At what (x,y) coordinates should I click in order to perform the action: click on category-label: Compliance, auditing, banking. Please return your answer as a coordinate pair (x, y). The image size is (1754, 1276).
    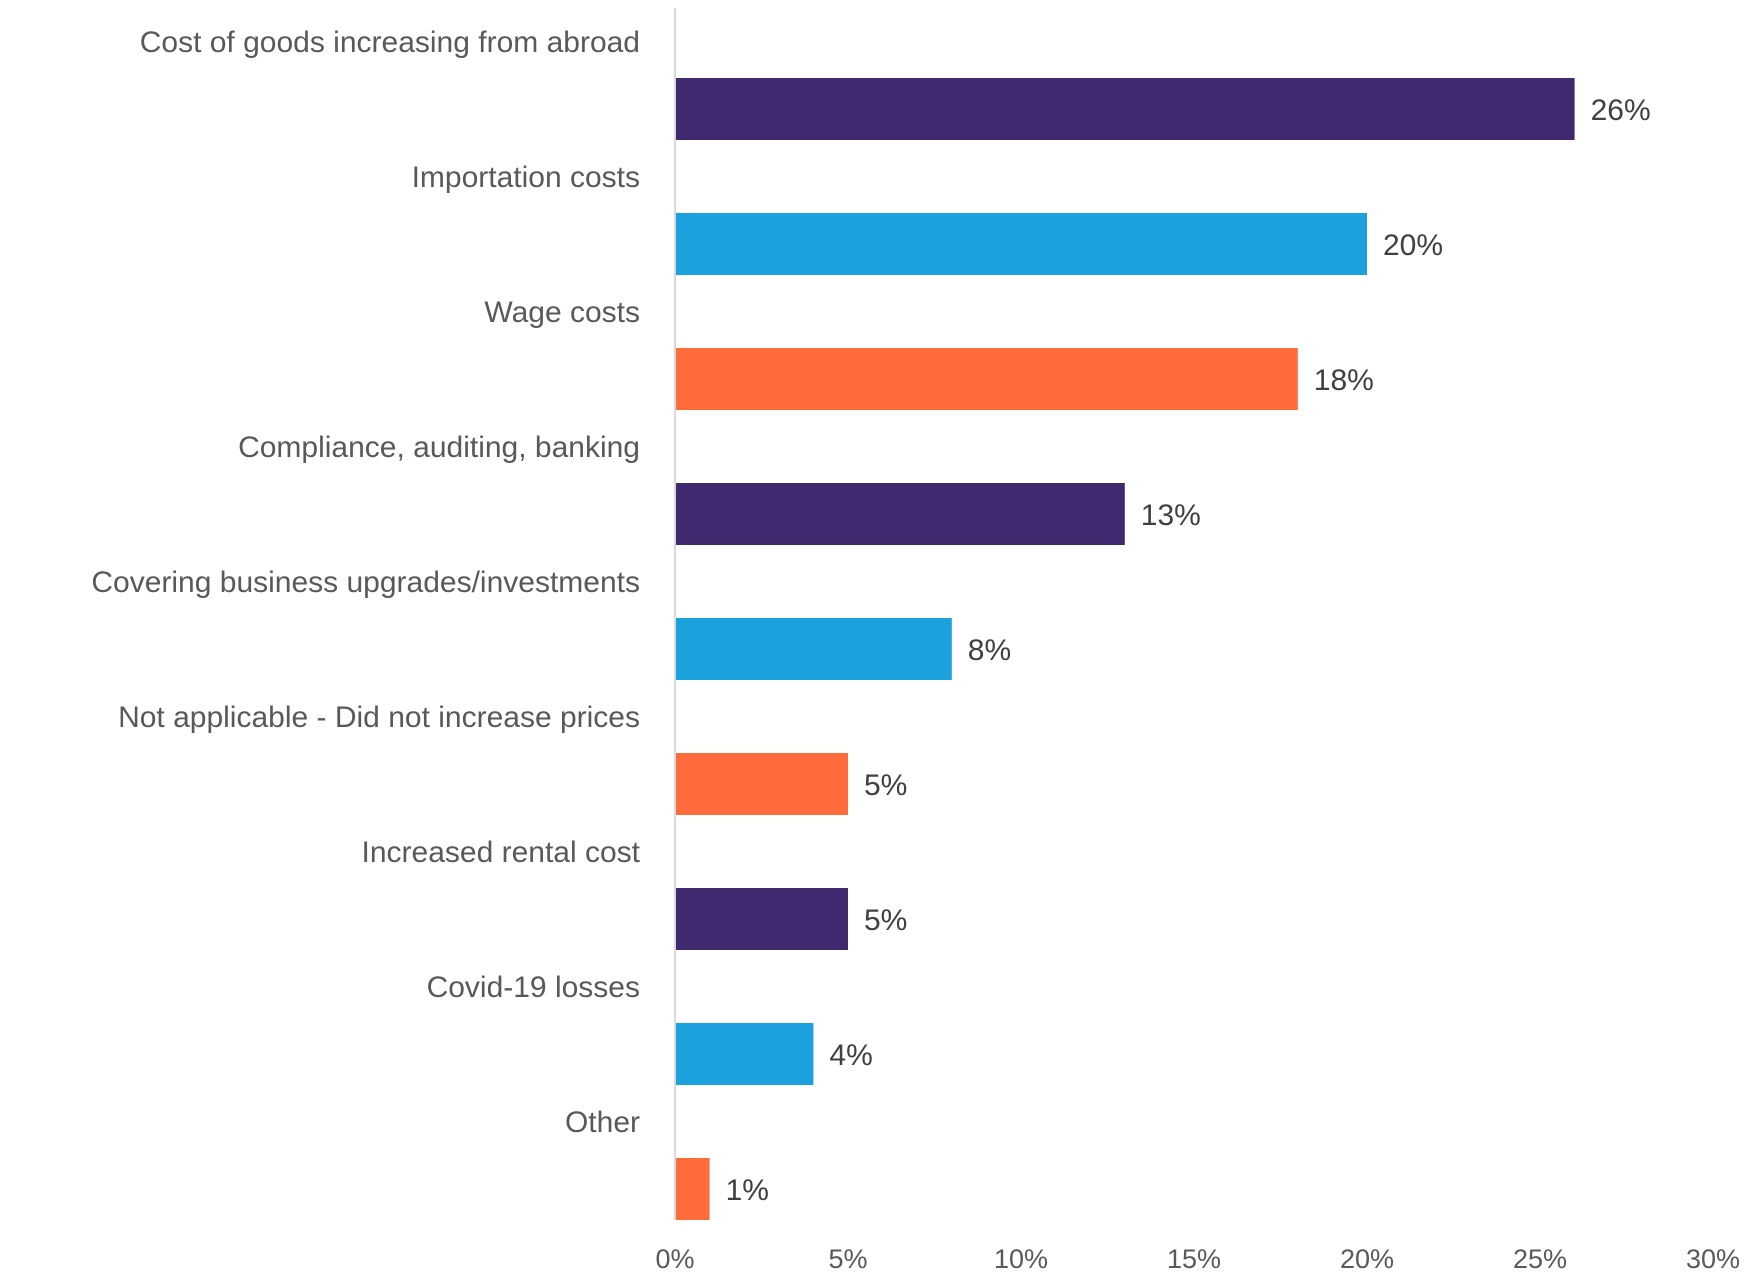
    Looking at the image, I should click on (439, 447).